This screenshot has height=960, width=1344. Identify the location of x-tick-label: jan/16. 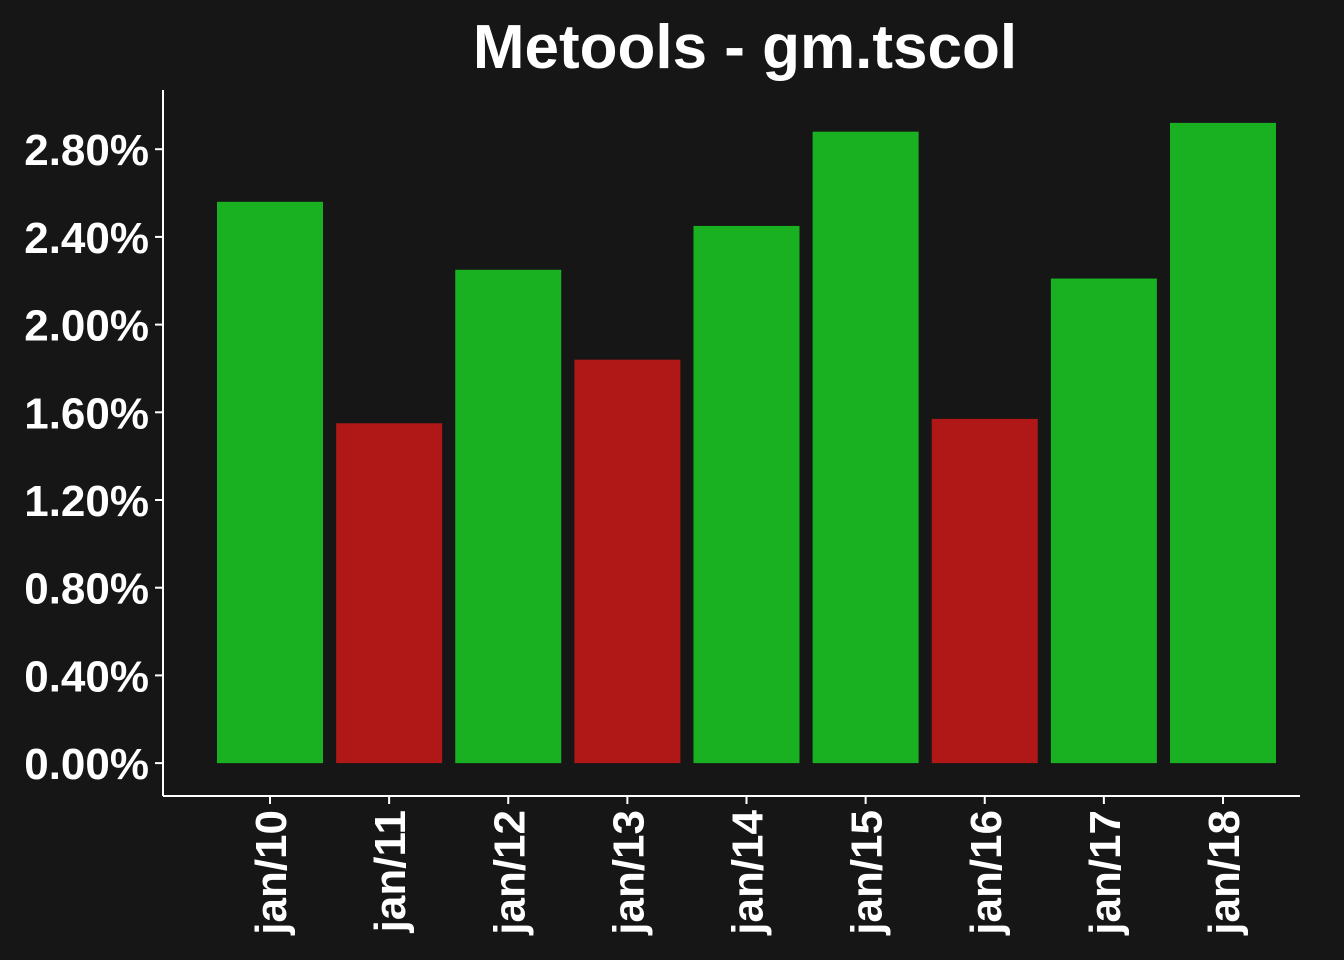
(986, 873).